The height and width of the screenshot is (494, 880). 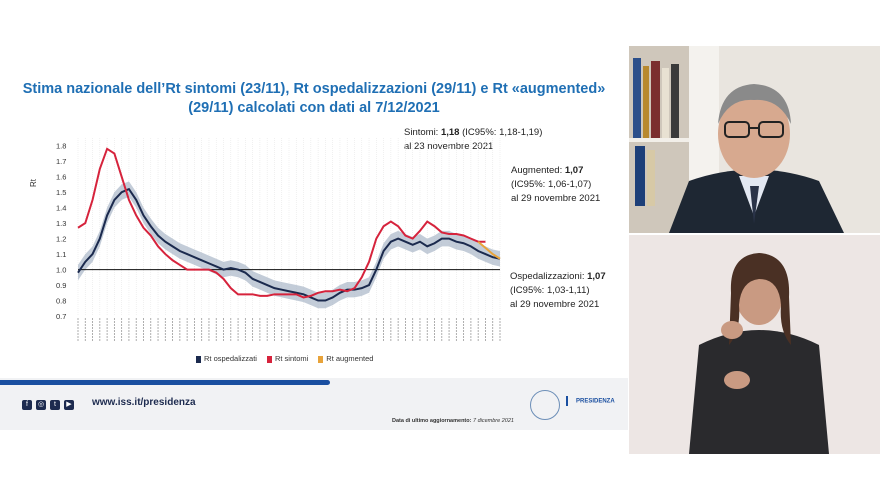 I want to click on chart-legend: Rt ospedalizzati Rt sintomi Rt augmented, so click(x=284, y=358).